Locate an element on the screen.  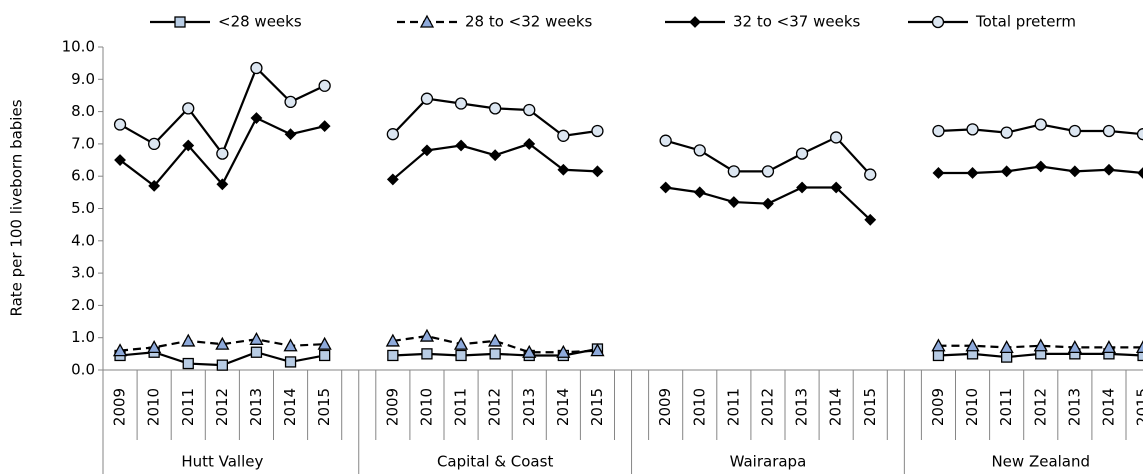
y-tick-label: 5.0 is located at coordinates (83, 208).